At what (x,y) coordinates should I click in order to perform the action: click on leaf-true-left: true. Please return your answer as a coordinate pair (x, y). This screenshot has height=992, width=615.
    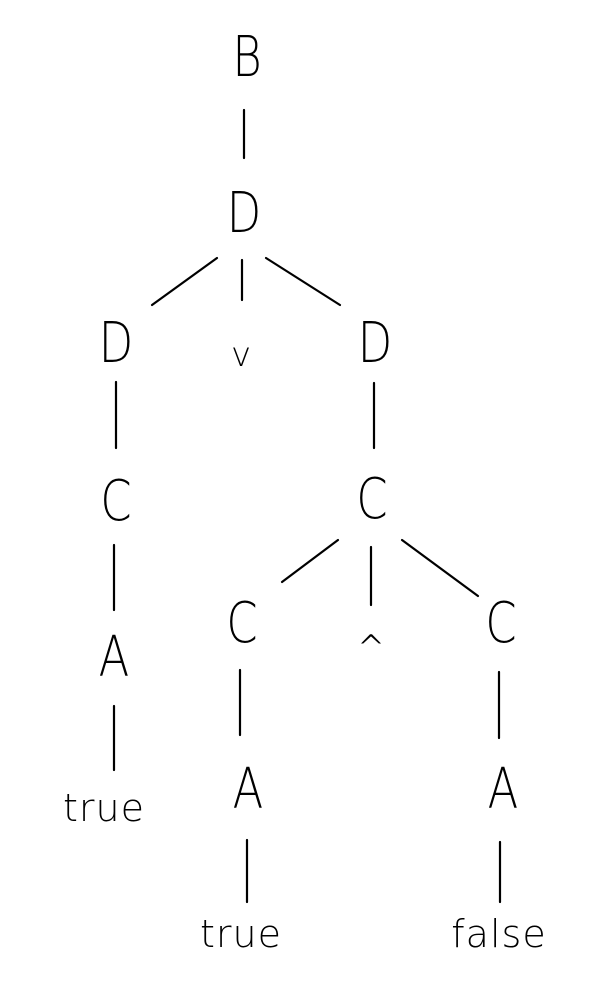
    Looking at the image, I should click on (104, 808).